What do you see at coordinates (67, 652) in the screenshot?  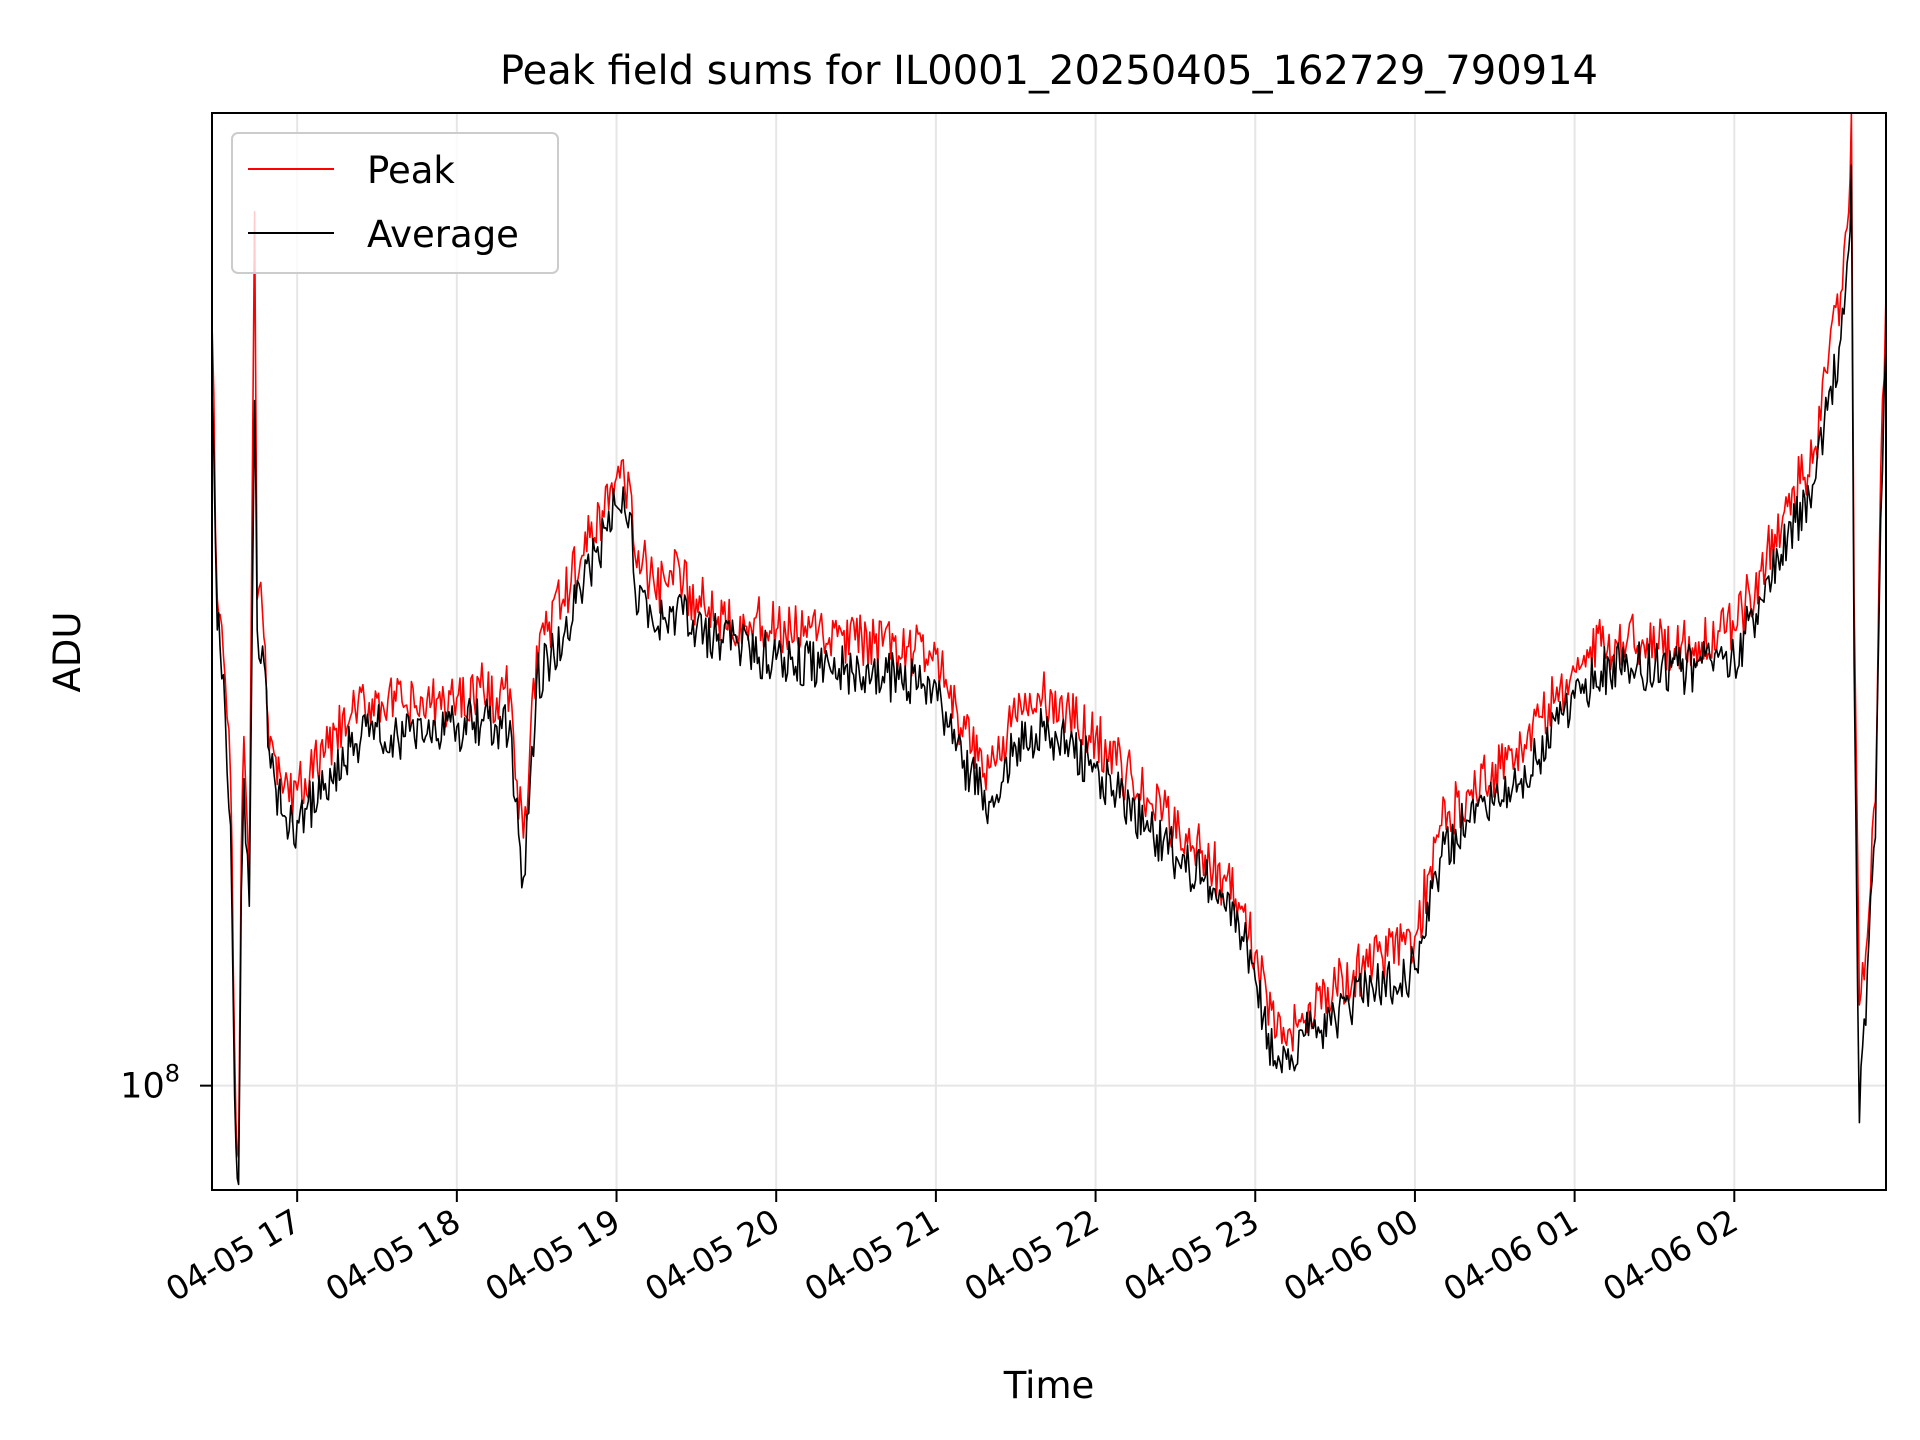 I see `y-axis-label: ADU` at bounding box center [67, 652].